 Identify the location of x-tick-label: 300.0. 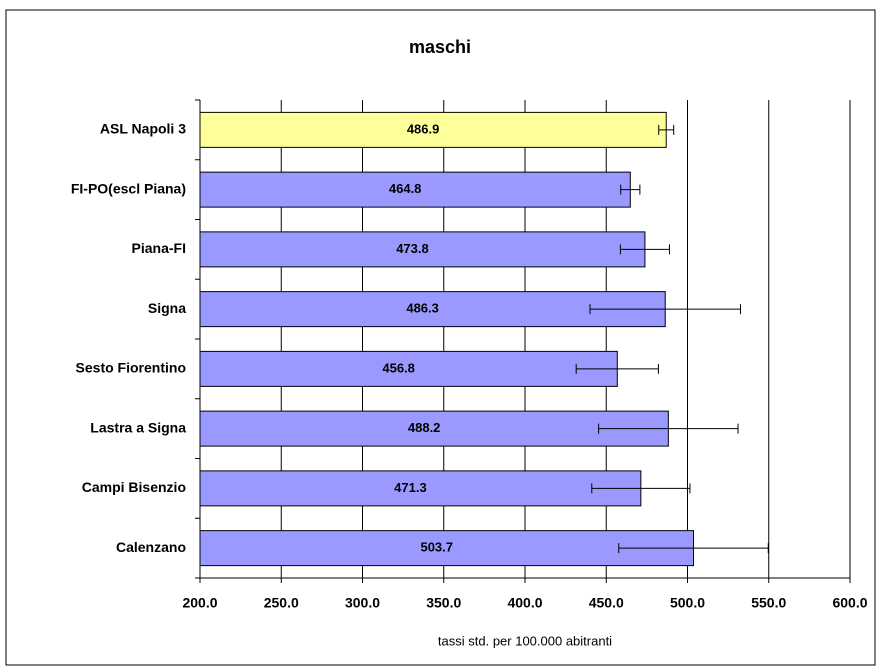
(362, 603).